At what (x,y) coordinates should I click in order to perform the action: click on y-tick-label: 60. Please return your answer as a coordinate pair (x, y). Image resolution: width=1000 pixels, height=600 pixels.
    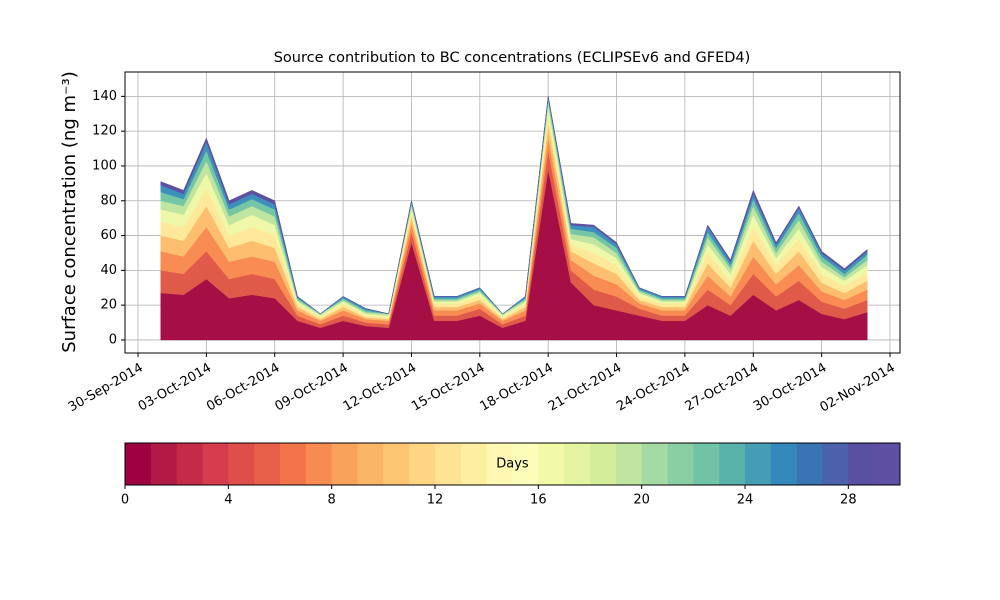
    Looking at the image, I should click on (108, 235).